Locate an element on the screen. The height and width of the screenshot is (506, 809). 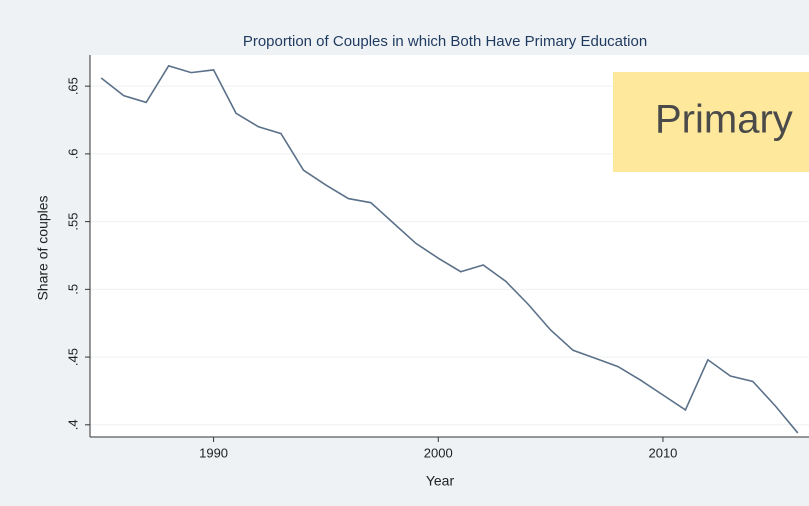
y-tick-label: .4 is located at coordinates (72, 424).